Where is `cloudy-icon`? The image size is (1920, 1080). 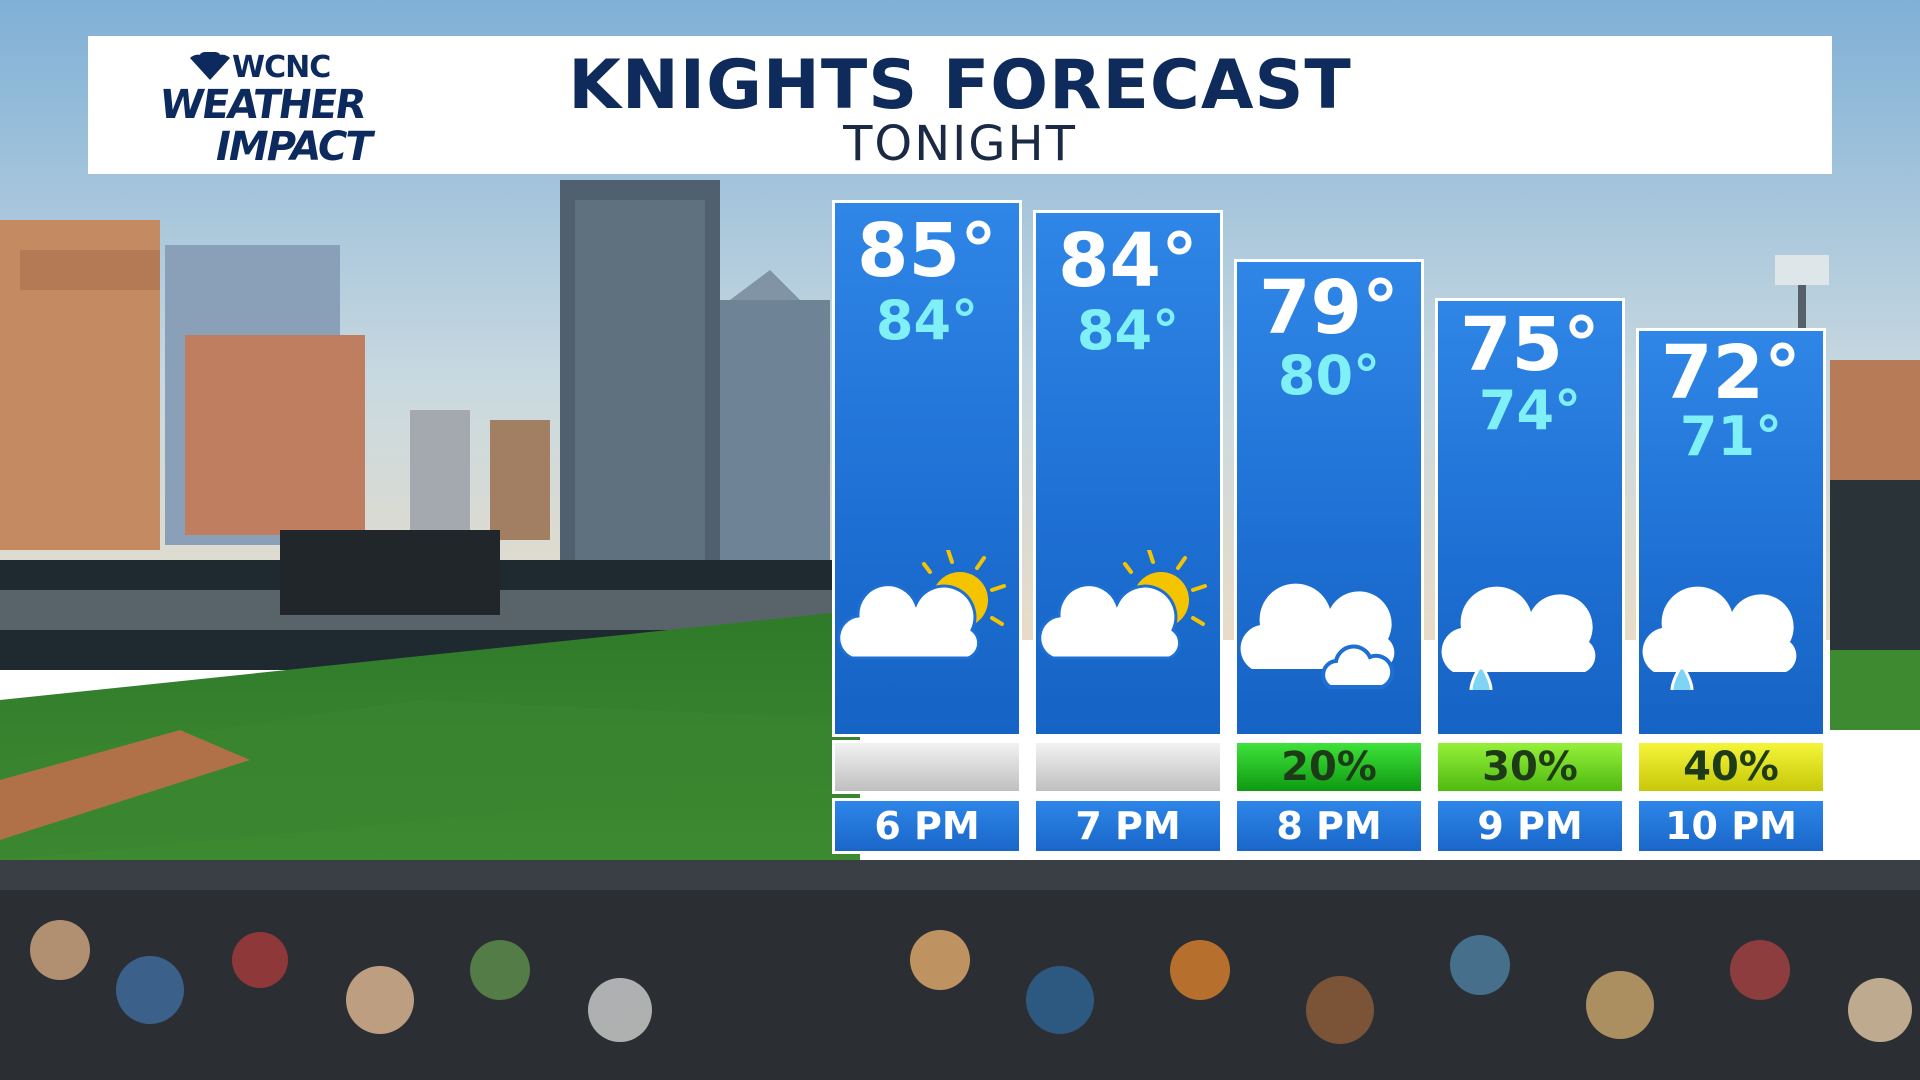
cloudy-icon is located at coordinates (1317, 636).